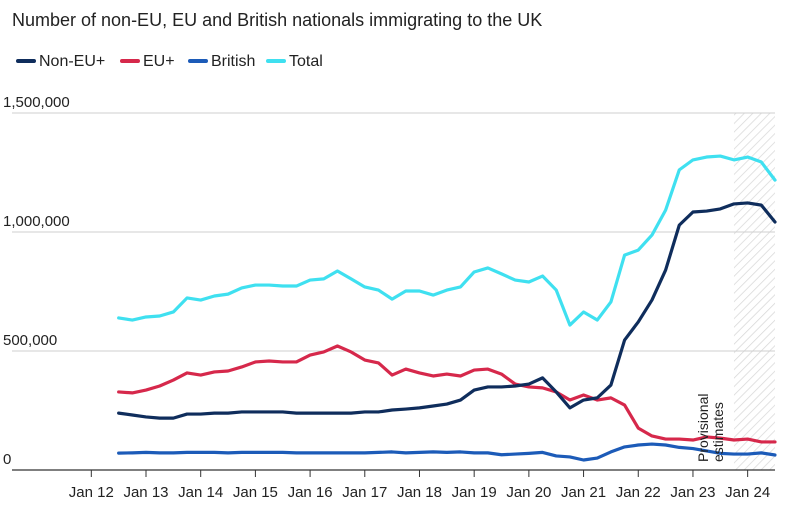 The image size is (800, 510). I want to click on x-tick-label: Jan 22, so click(638, 492).